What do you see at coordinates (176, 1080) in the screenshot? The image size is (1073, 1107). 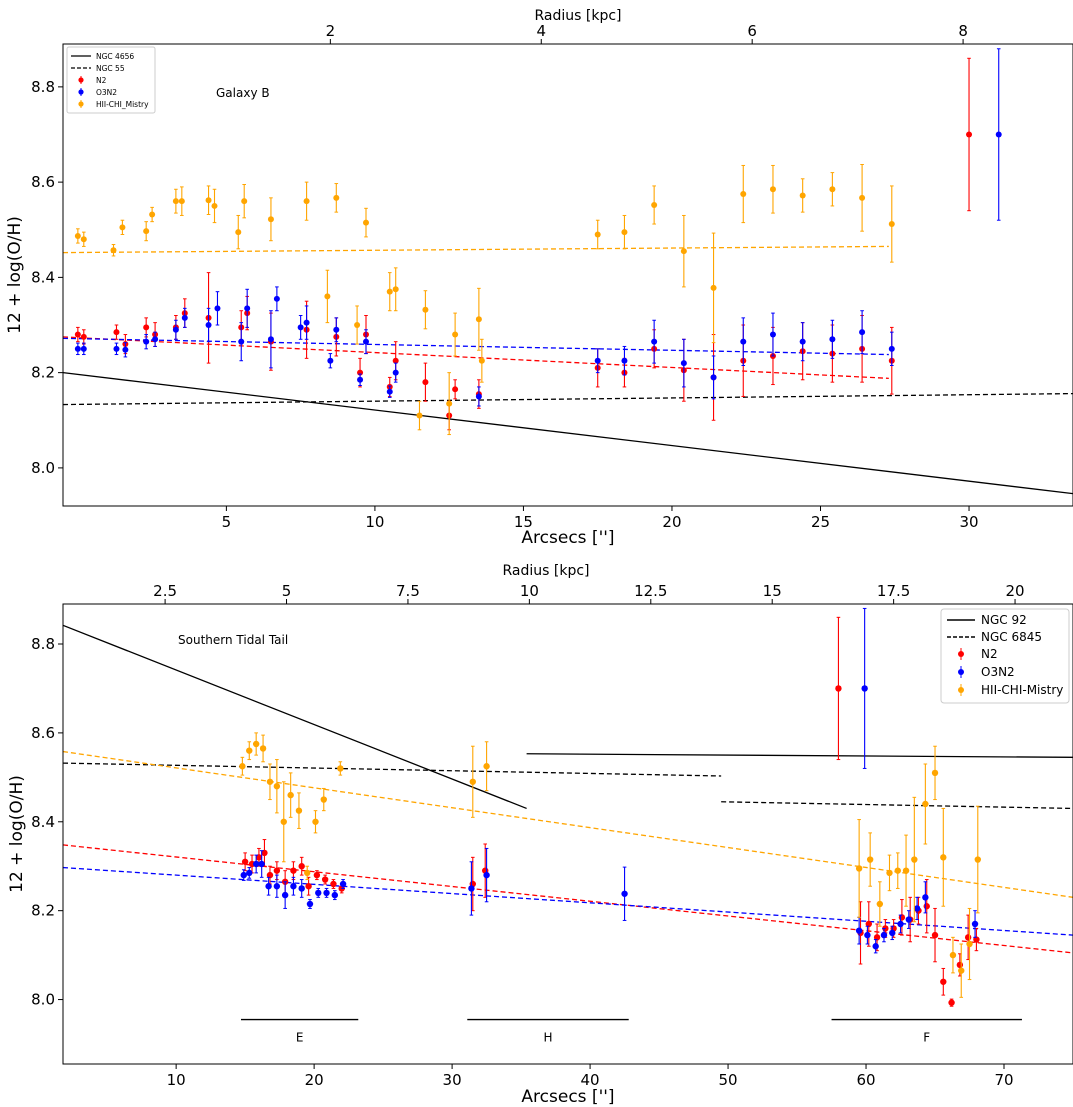 I see `x-tick-label: 10` at bounding box center [176, 1080].